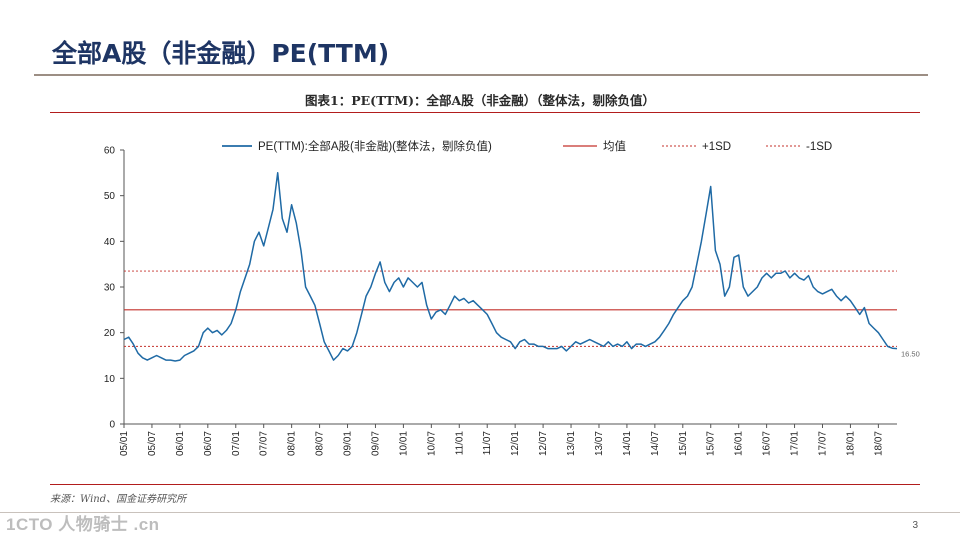 This screenshot has width=960, height=540. I want to click on x-tick-label: 05/07, so click(152, 443).